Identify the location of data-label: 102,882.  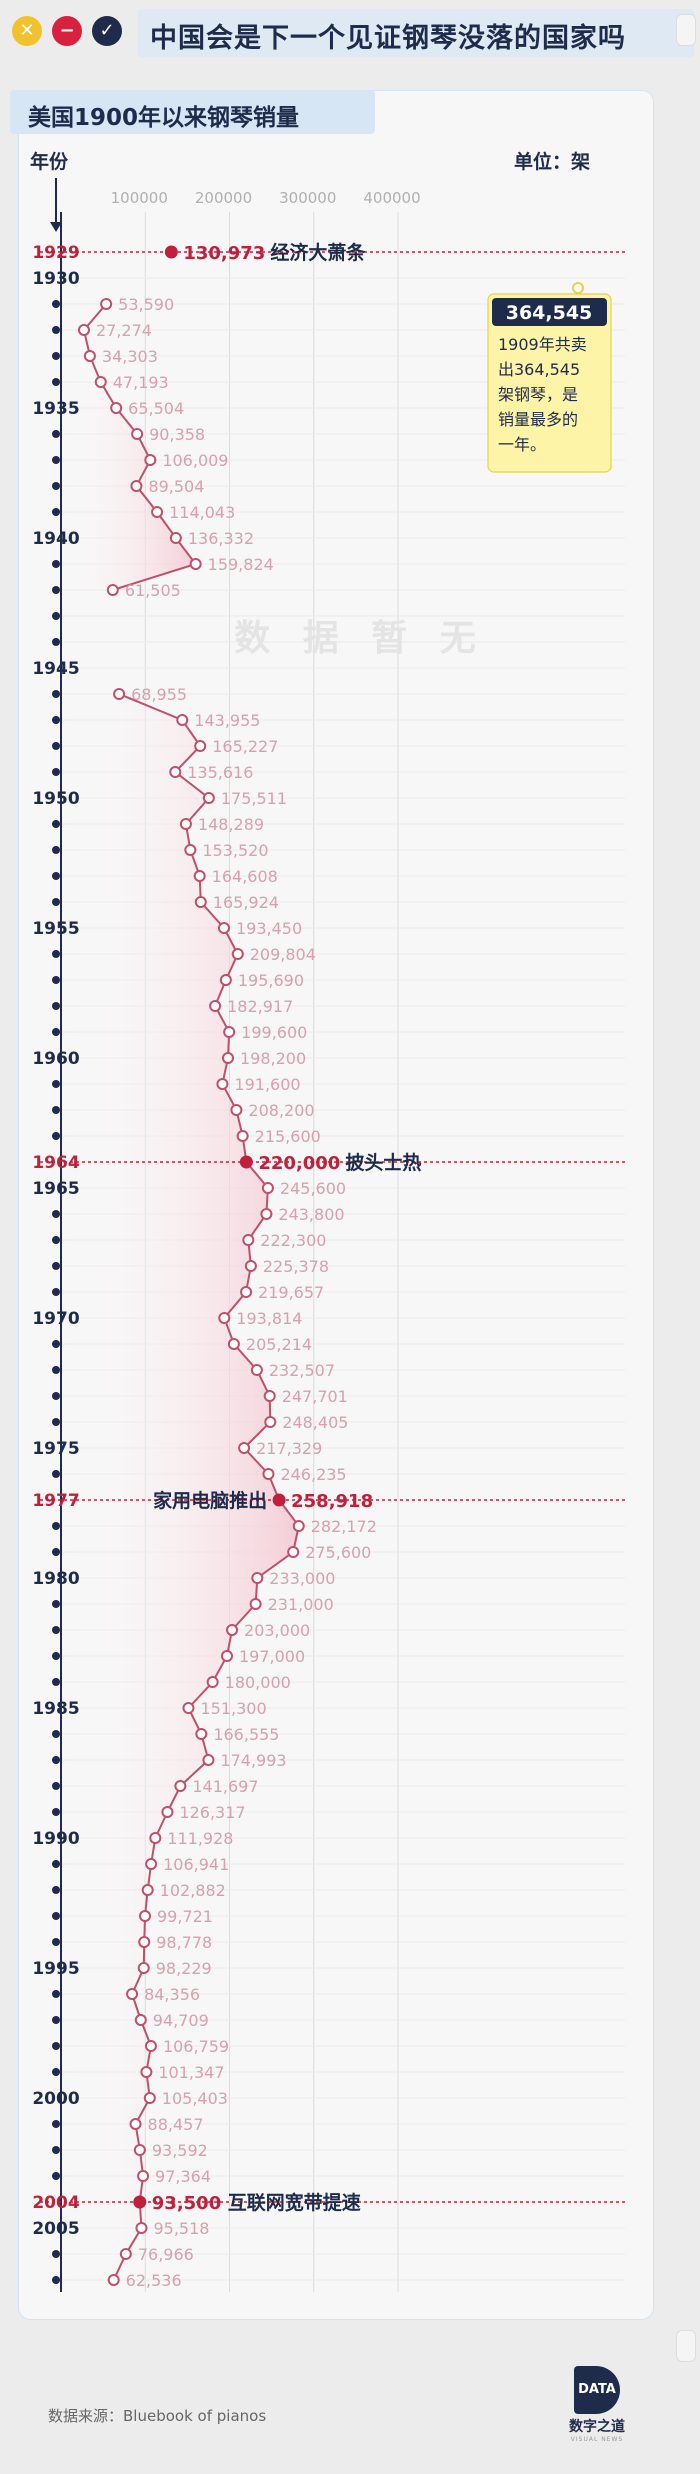
(193, 1890).